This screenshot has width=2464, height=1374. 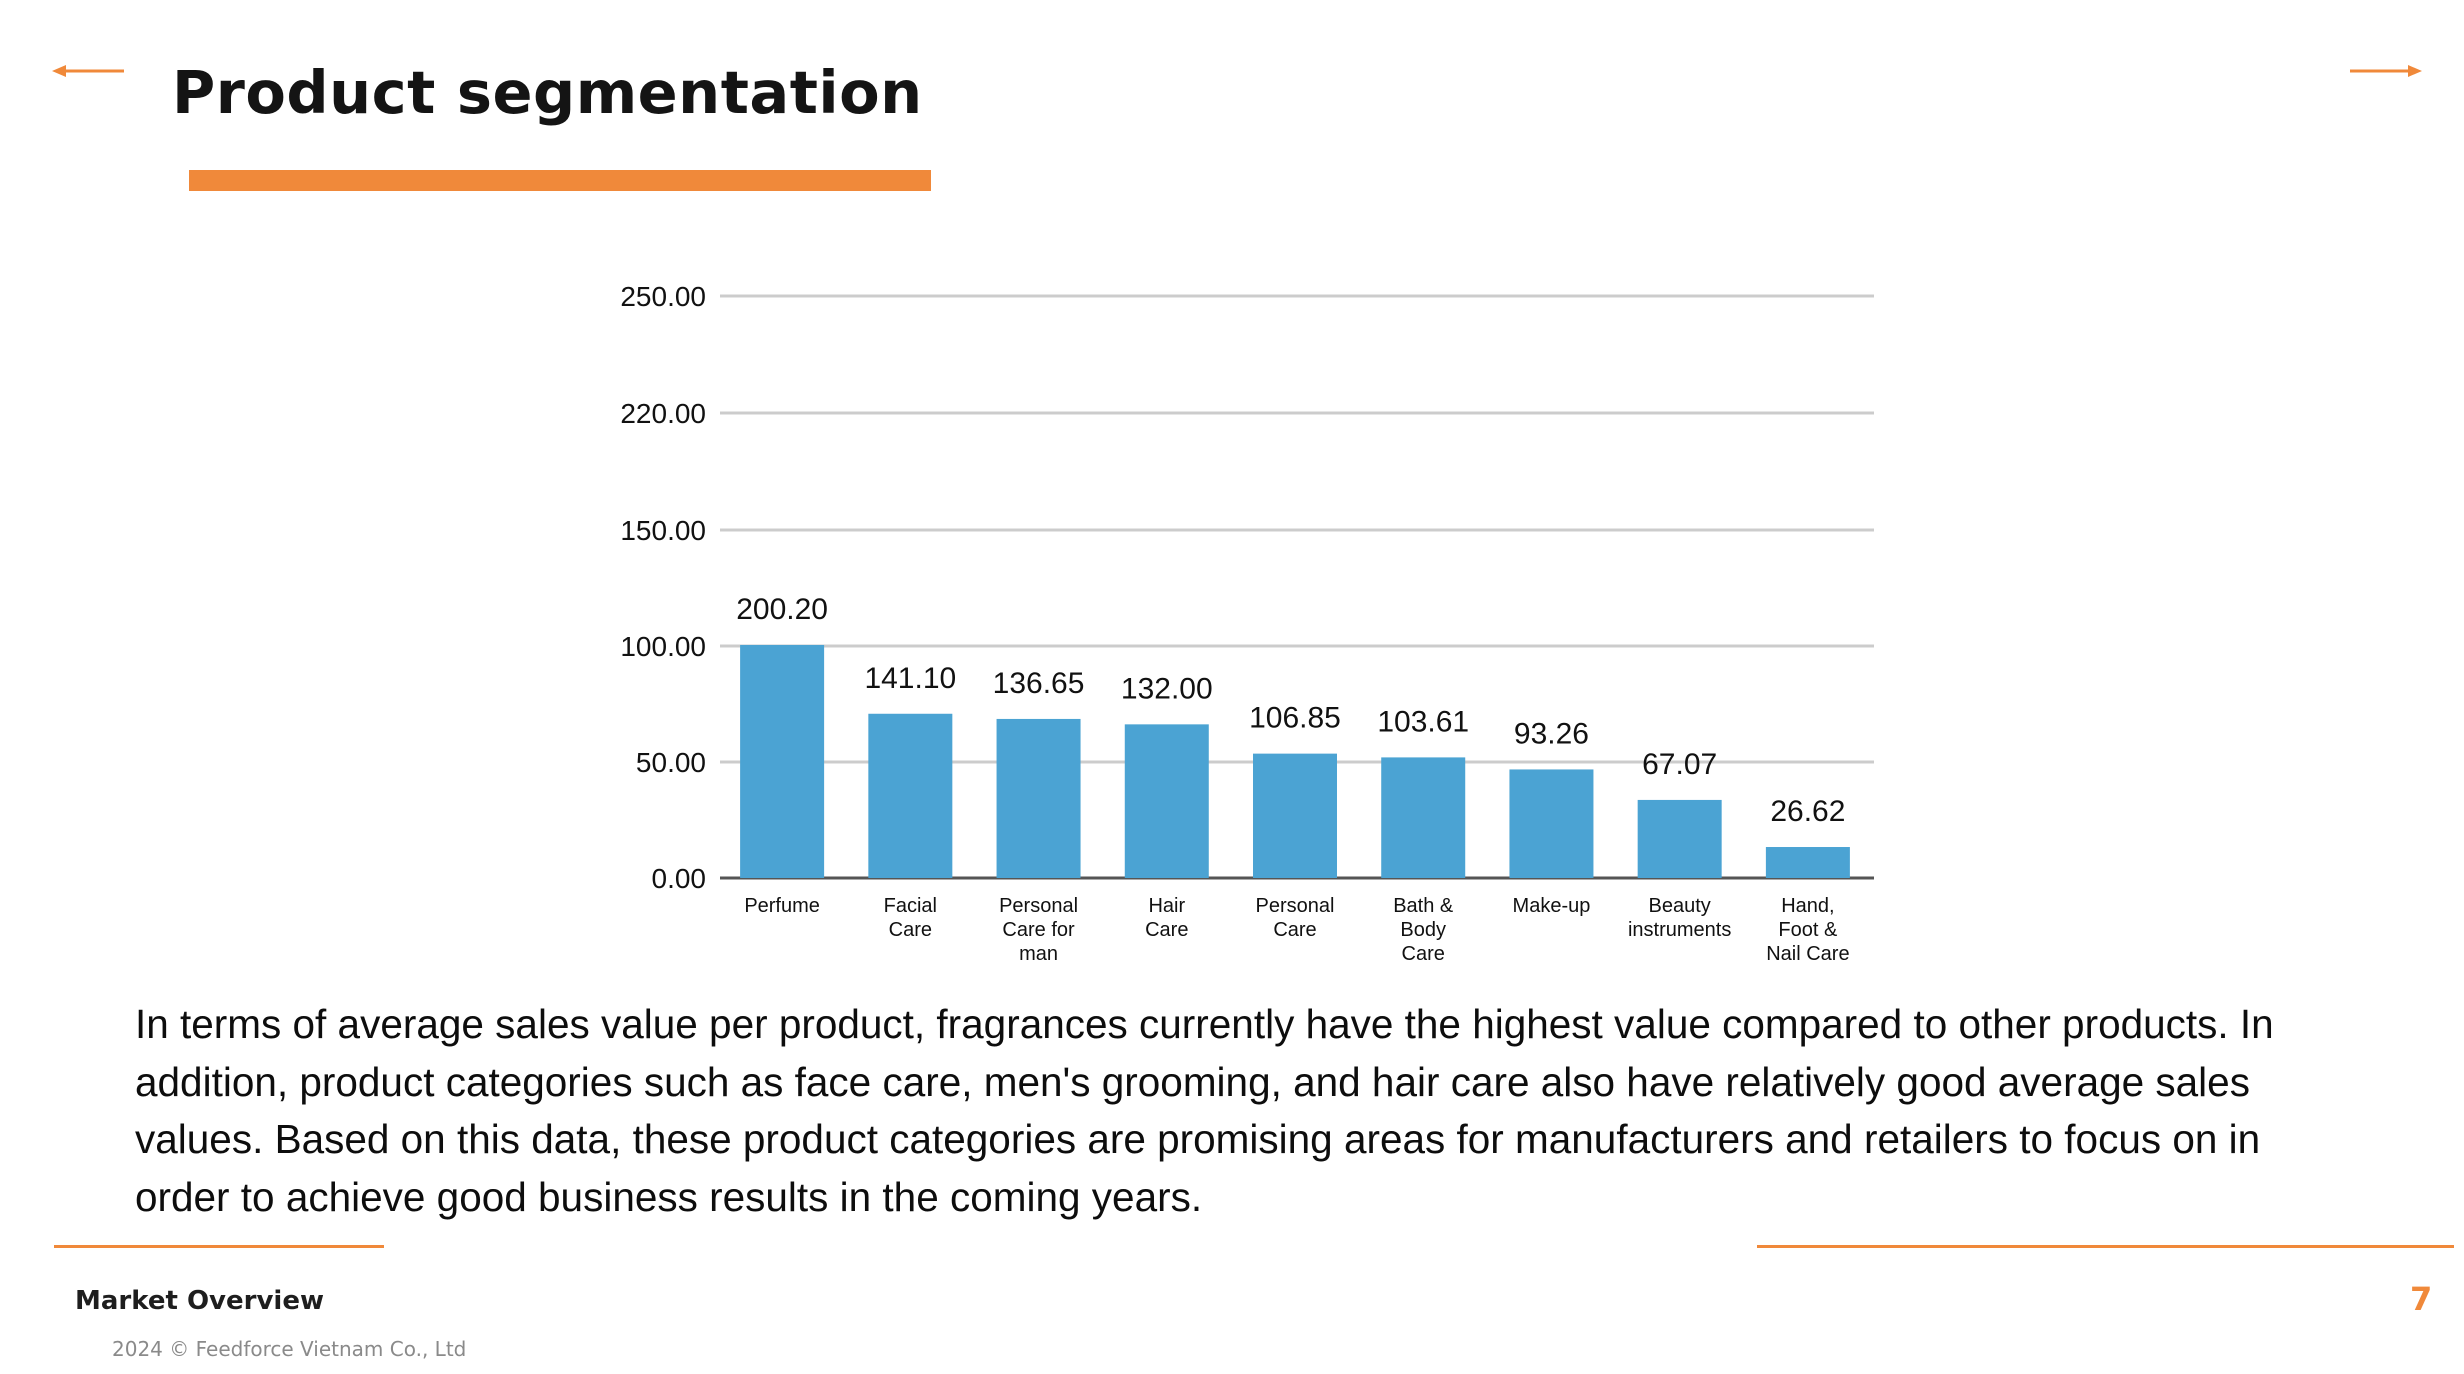 I want to click on chart-bars, so click(x=1295, y=761).